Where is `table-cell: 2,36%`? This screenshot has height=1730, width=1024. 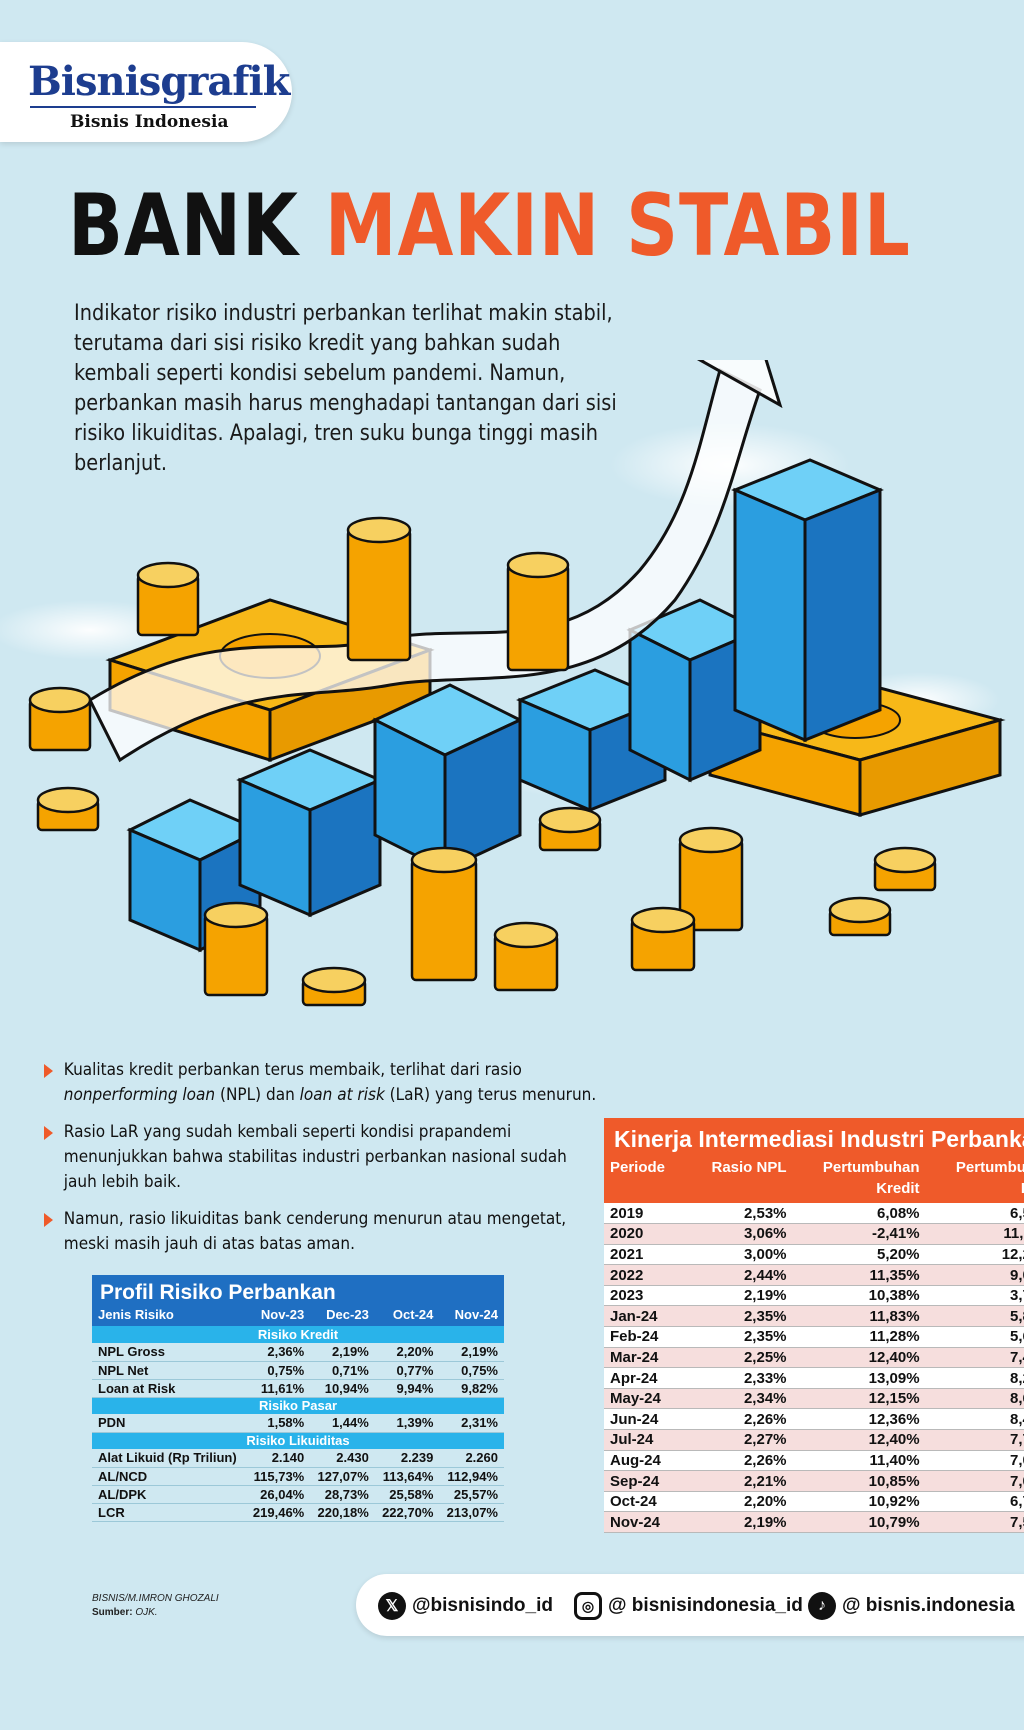
table-cell: 2,36% is located at coordinates (278, 1352).